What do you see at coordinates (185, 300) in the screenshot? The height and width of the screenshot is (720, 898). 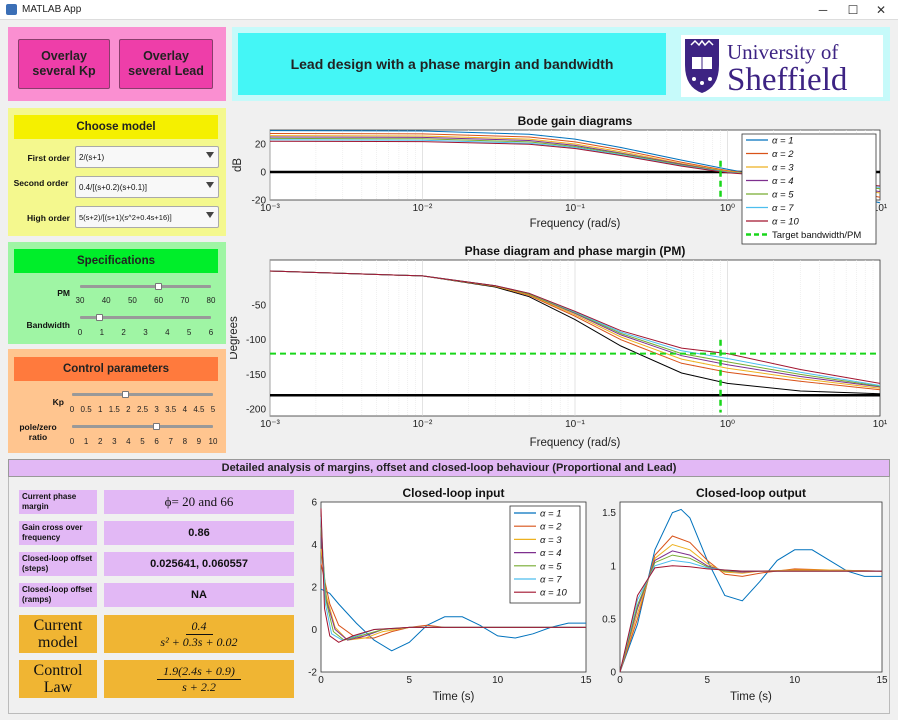 I see `slider-tick-label: 70` at bounding box center [185, 300].